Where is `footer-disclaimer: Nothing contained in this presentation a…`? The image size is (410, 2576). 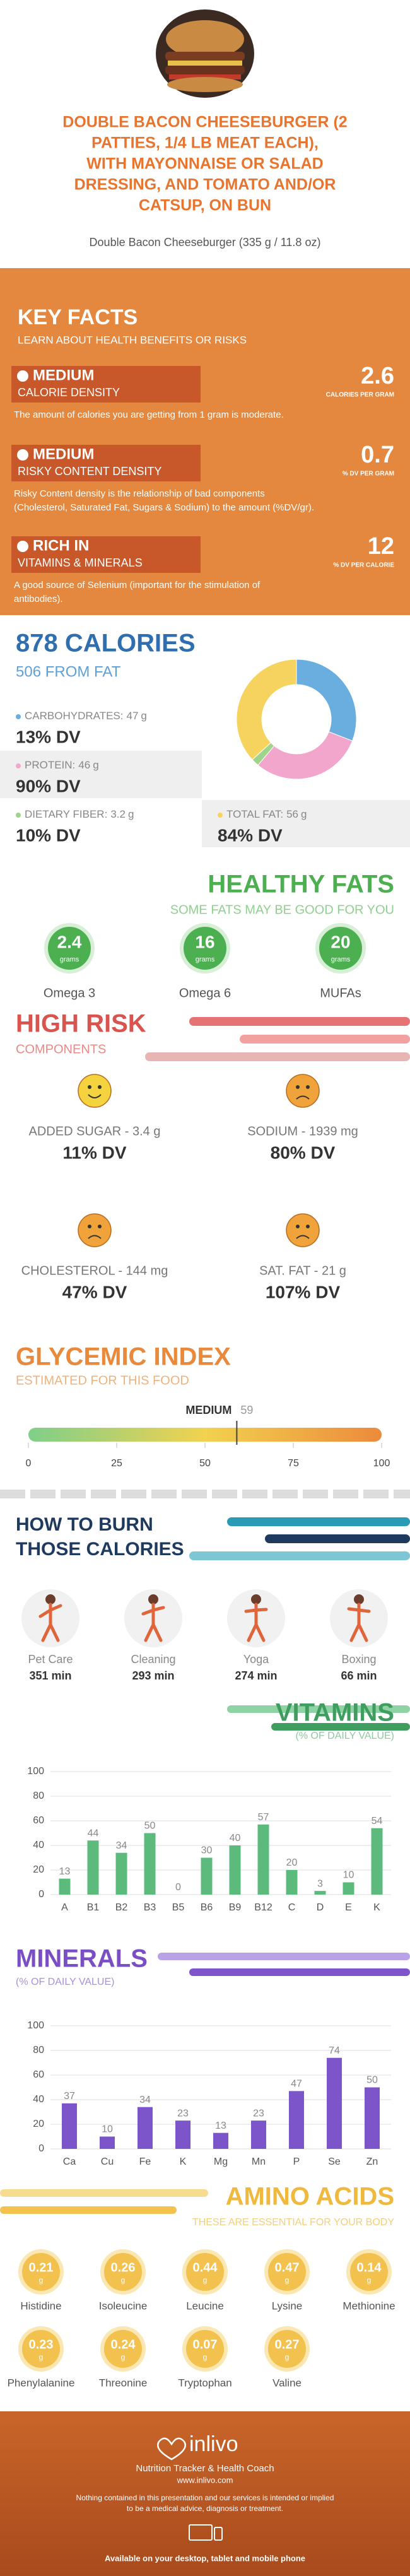
footer-disclaimer: Nothing contained in this presentation a… is located at coordinates (205, 2497).